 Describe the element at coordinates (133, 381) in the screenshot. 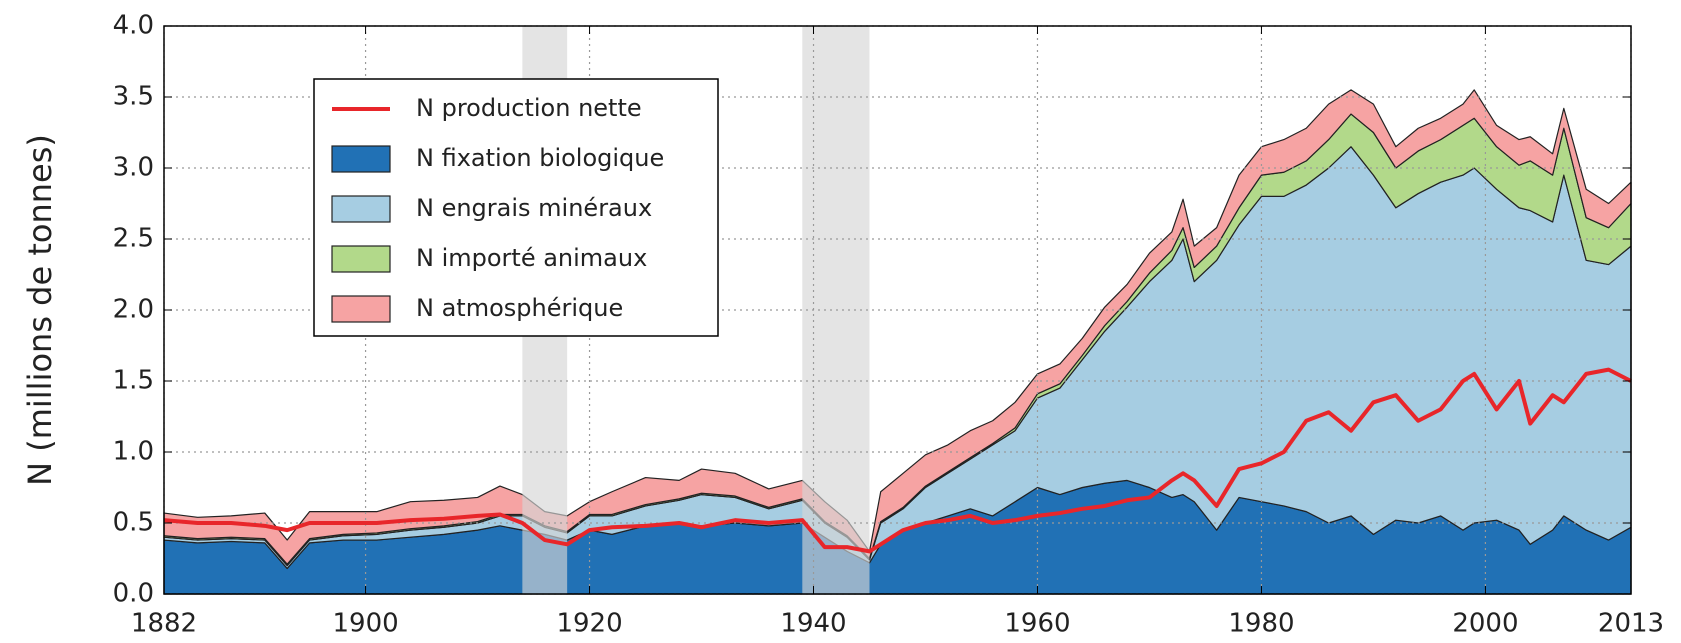

I see `y-tick-label: 1.5` at that location.